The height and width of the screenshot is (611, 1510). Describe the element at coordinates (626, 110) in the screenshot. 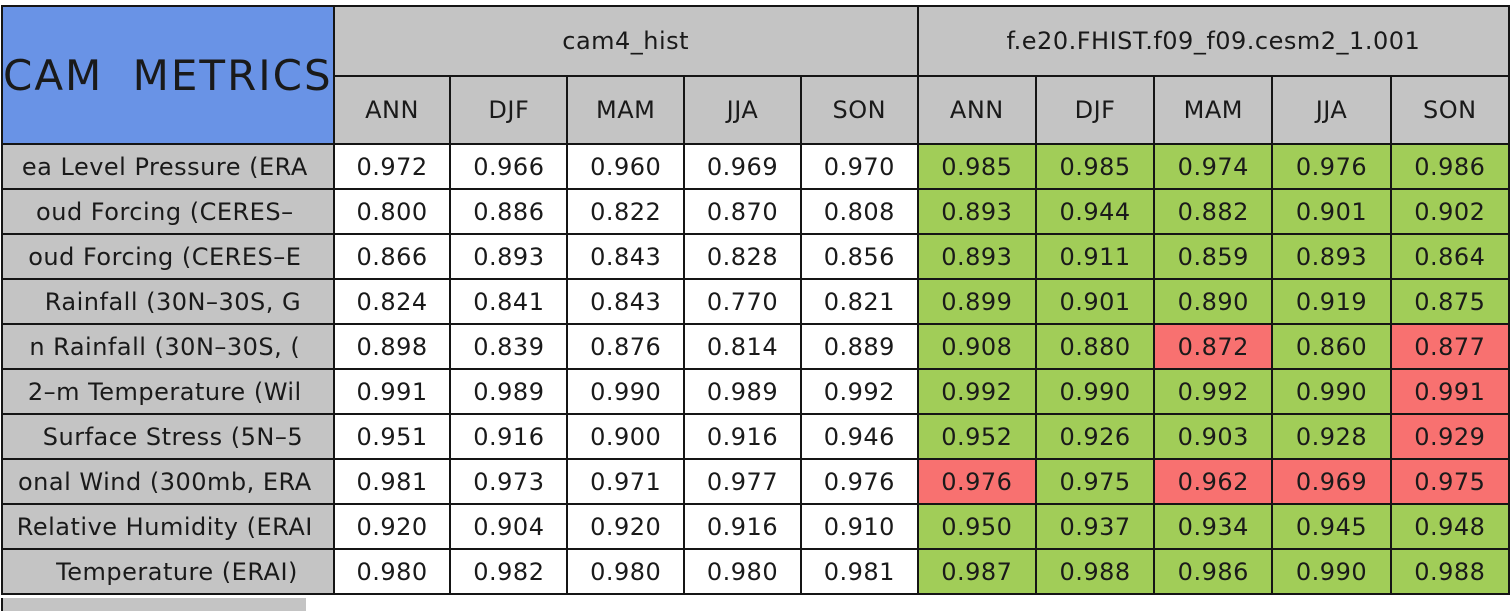

I see `season-header-g1-mam: MAM` at that location.